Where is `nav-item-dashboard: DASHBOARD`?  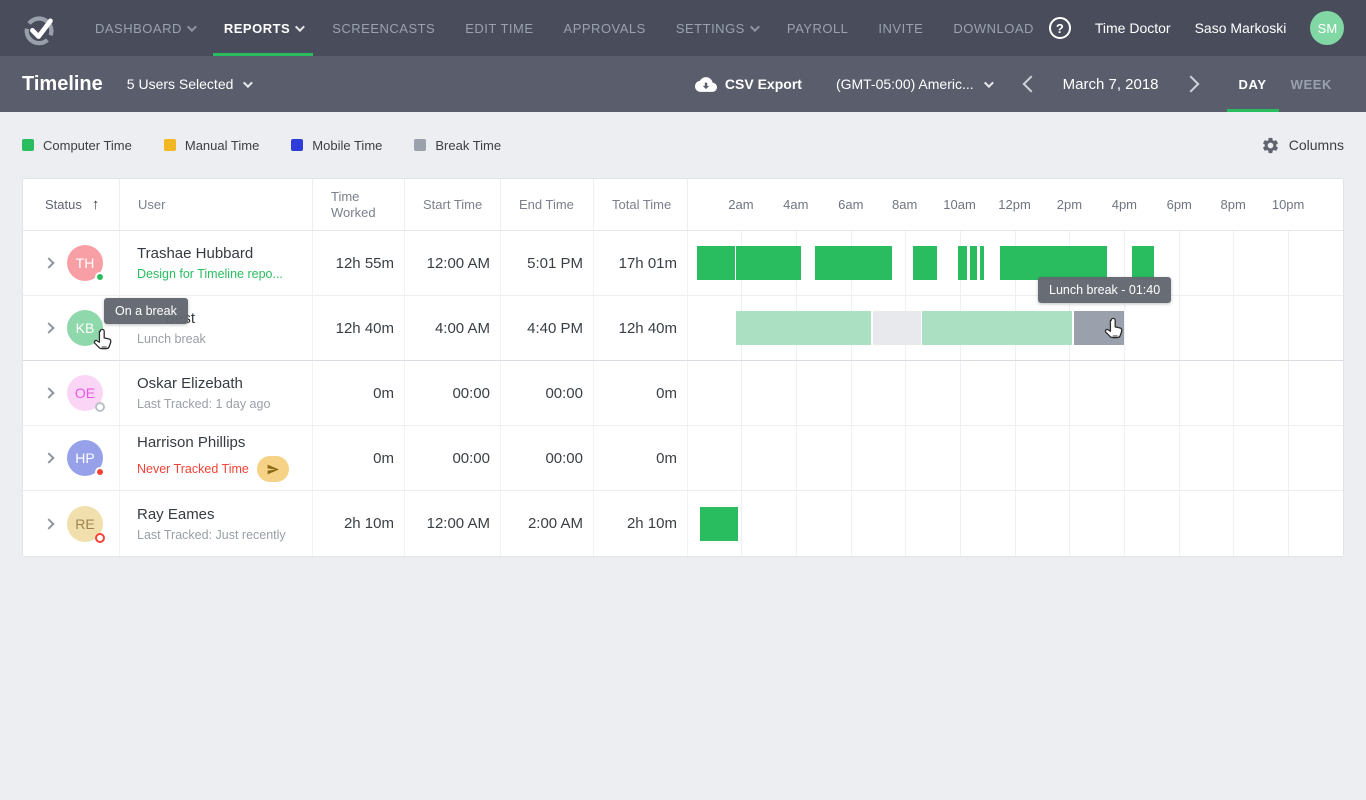 nav-item-dashboard: DASHBOARD is located at coordinates (144, 28).